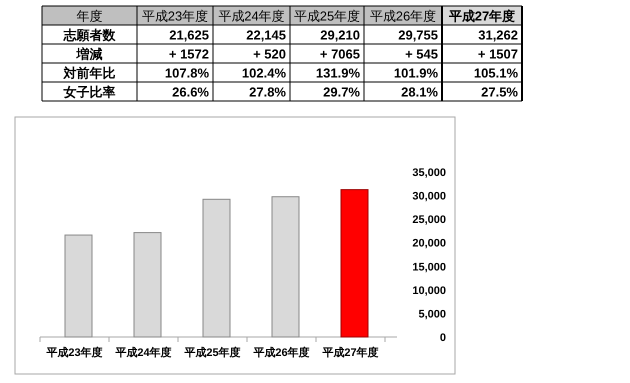 The width and height of the screenshot is (630, 383). I want to click on text: 29,210, so click(340, 35).